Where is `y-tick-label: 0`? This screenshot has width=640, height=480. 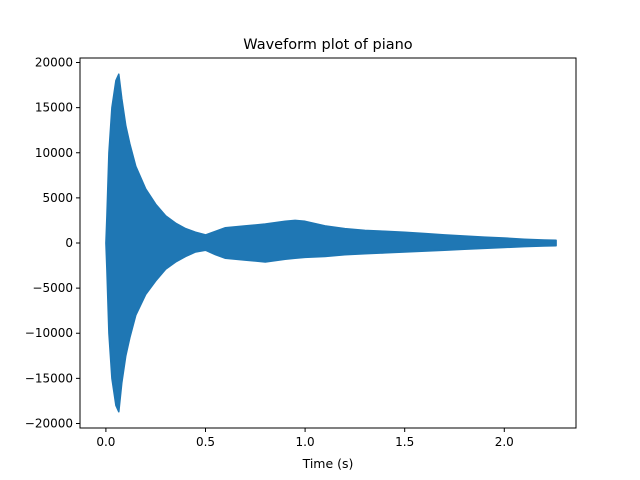 y-tick-label: 0 is located at coordinates (69, 243).